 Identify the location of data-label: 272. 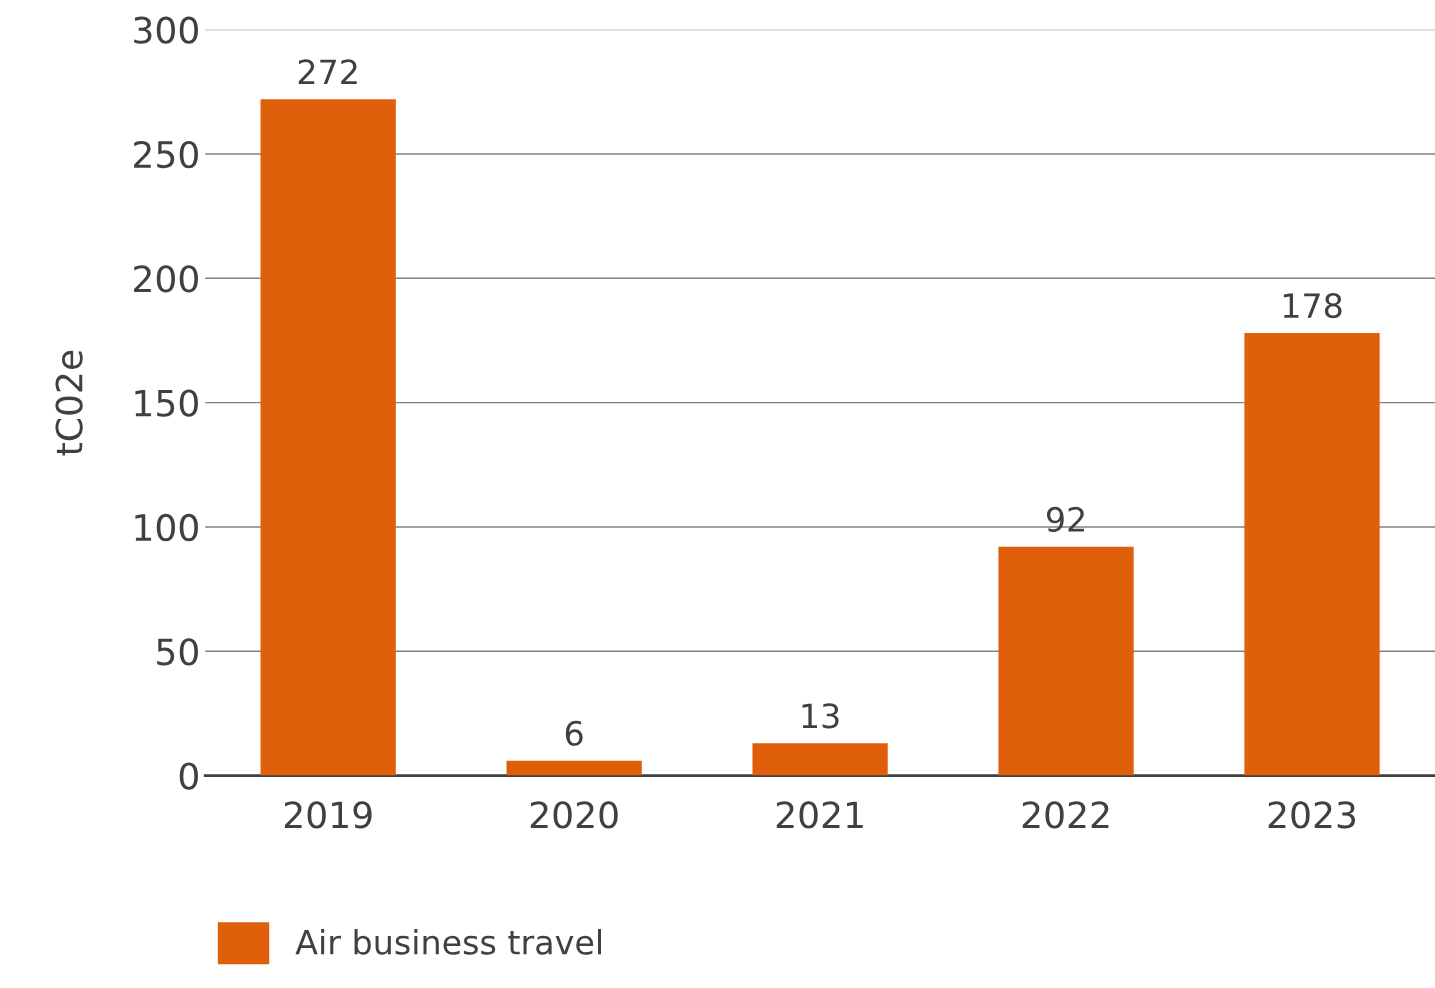
(327, 71).